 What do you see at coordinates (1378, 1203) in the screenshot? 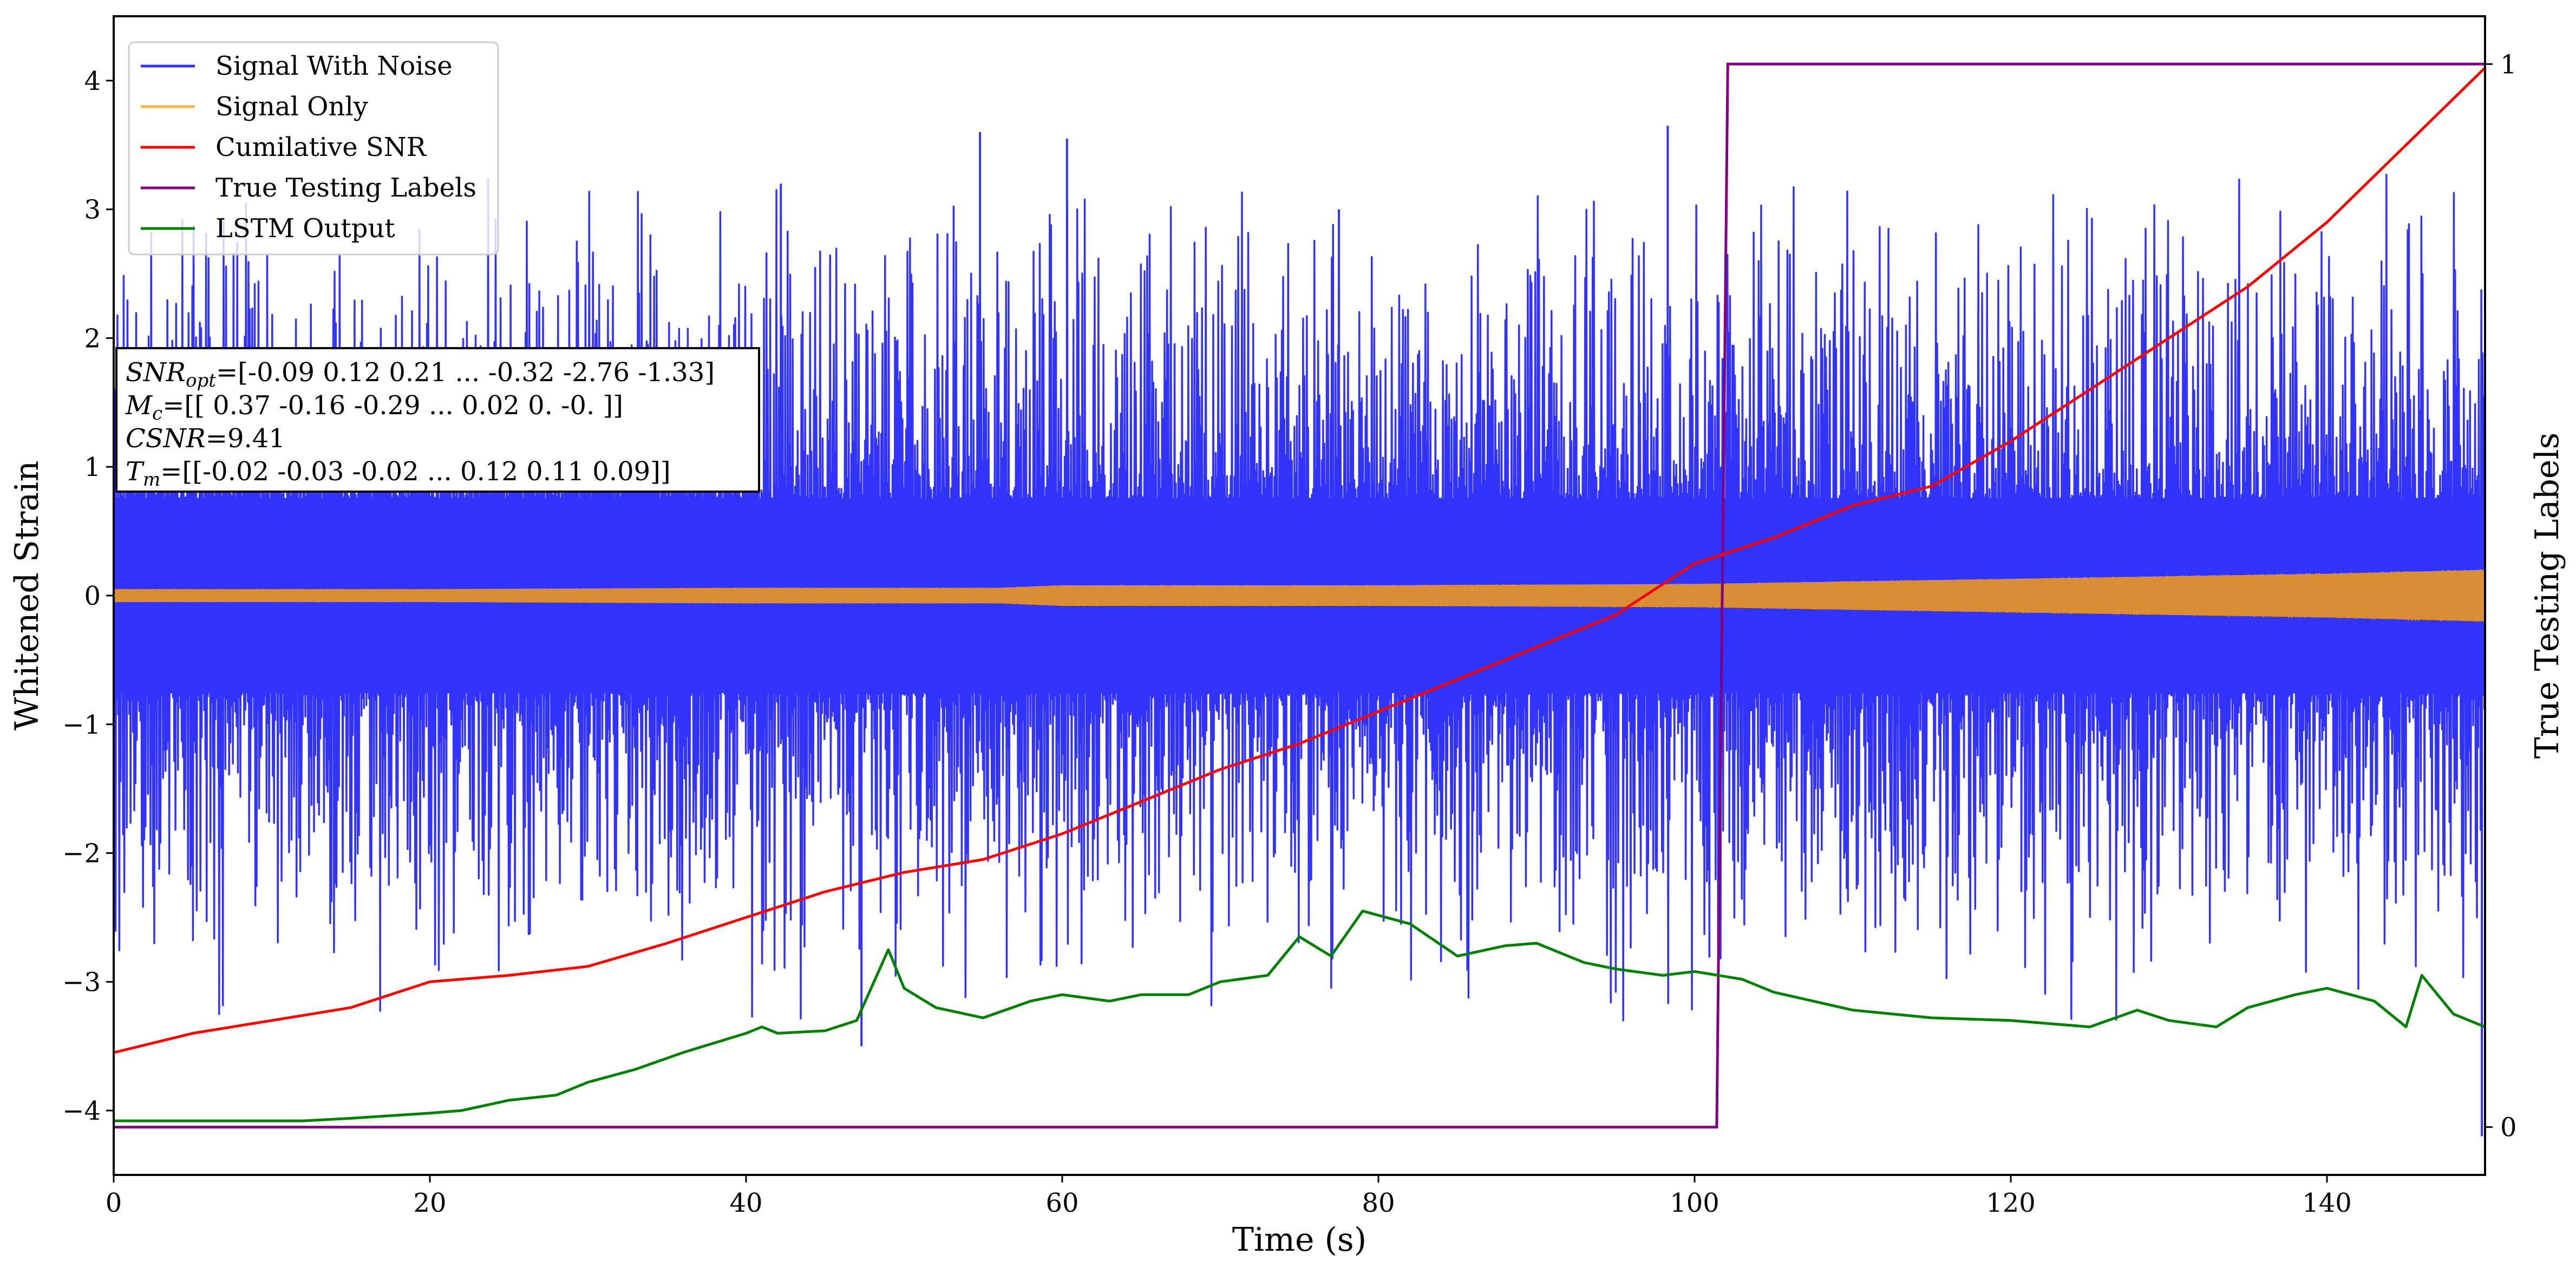
I see `x-tick-label-80: 80` at bounding box center [1378, 1203].